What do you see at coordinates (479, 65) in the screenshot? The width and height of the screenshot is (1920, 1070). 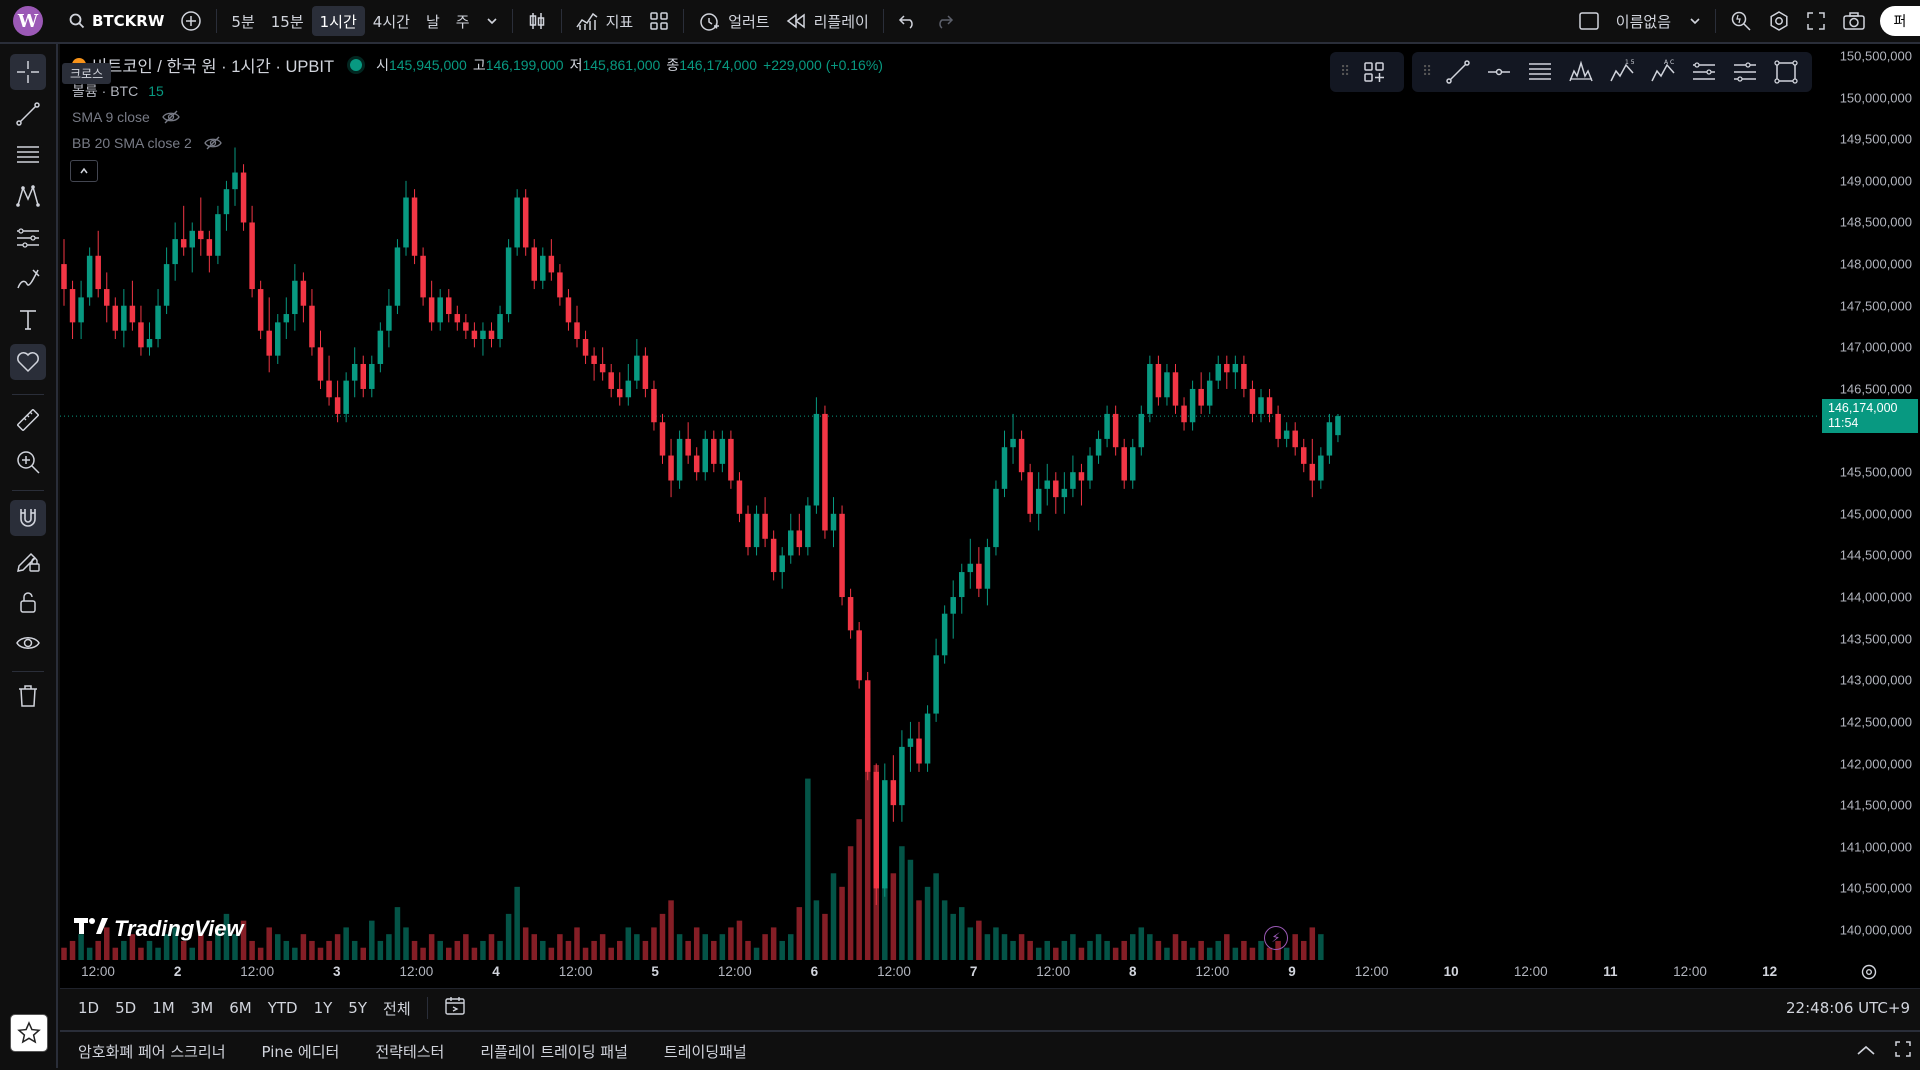 I see `legend-high-label: 고` at bounding box center [479, 65].